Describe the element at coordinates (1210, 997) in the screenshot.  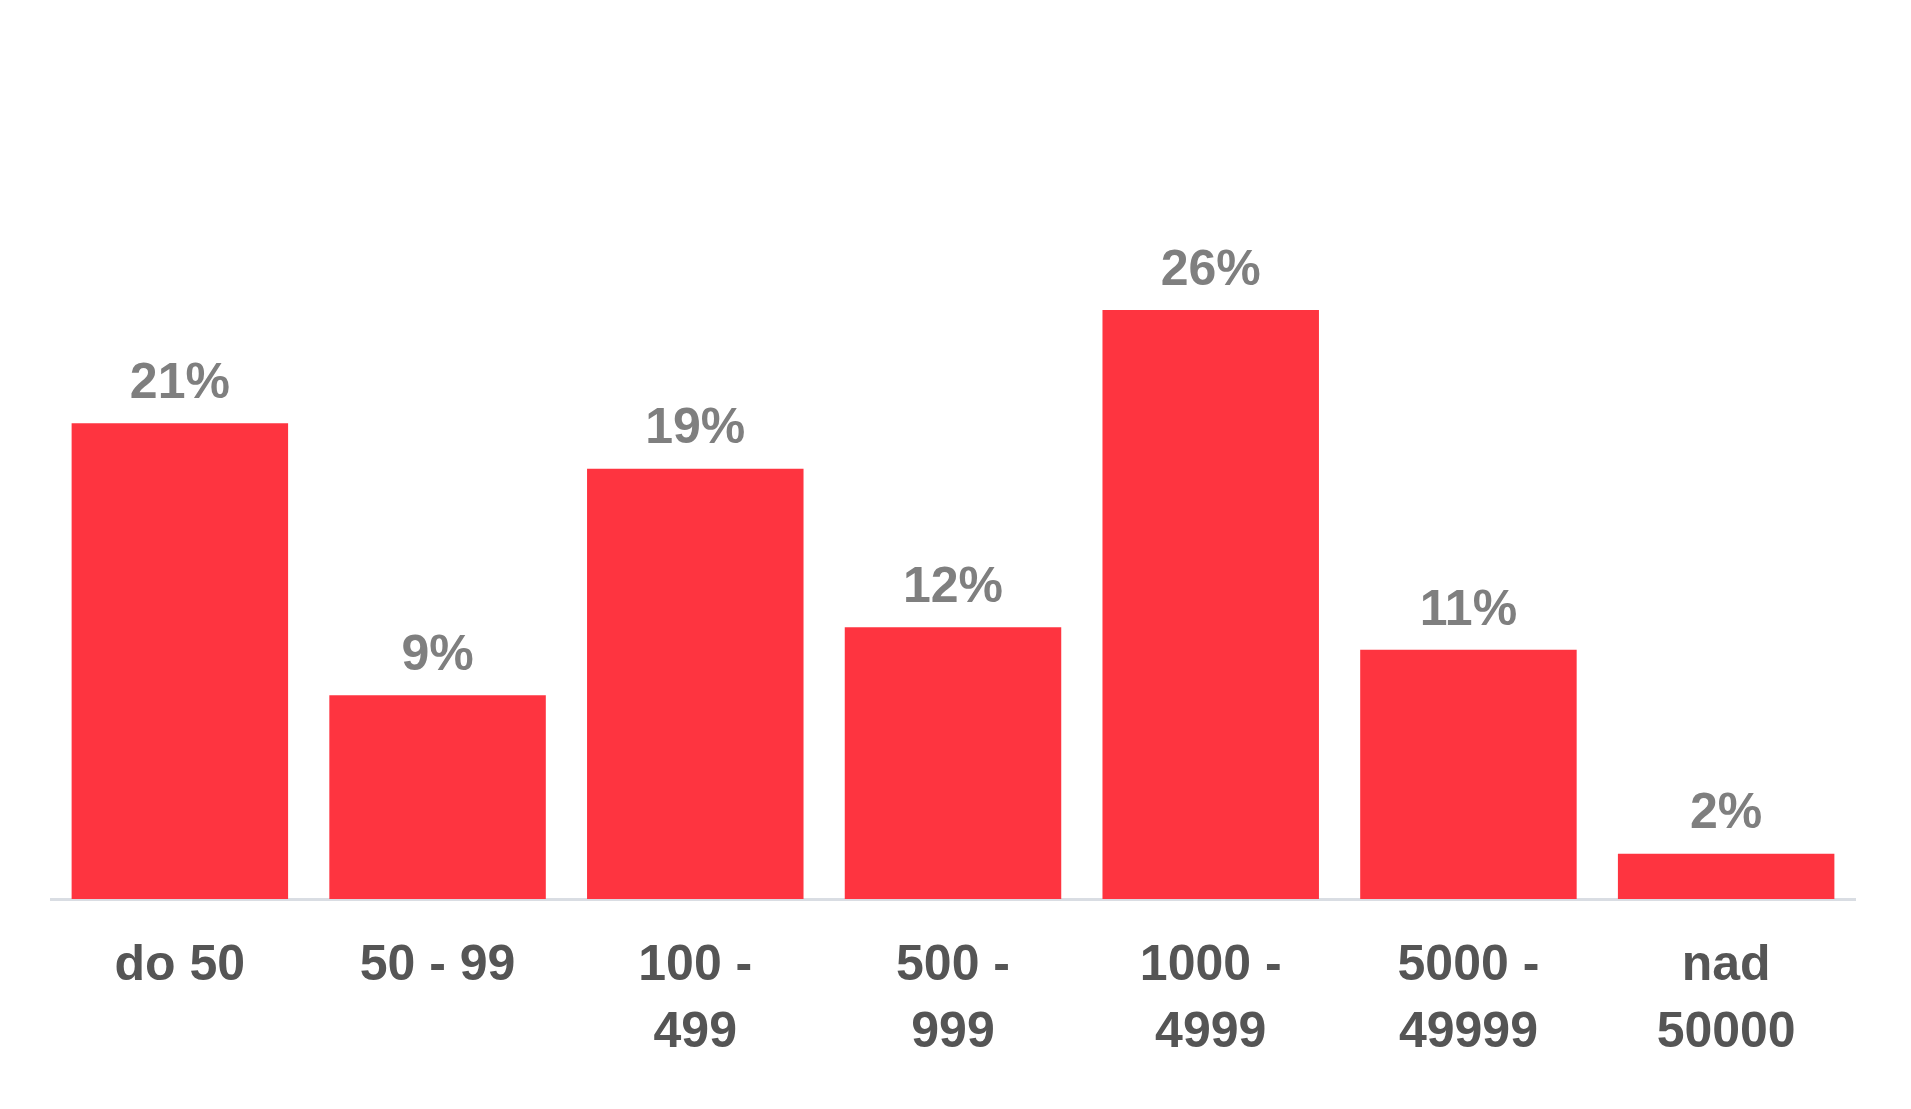
I see `x-tick-label: 1000 - 4999` at that location.